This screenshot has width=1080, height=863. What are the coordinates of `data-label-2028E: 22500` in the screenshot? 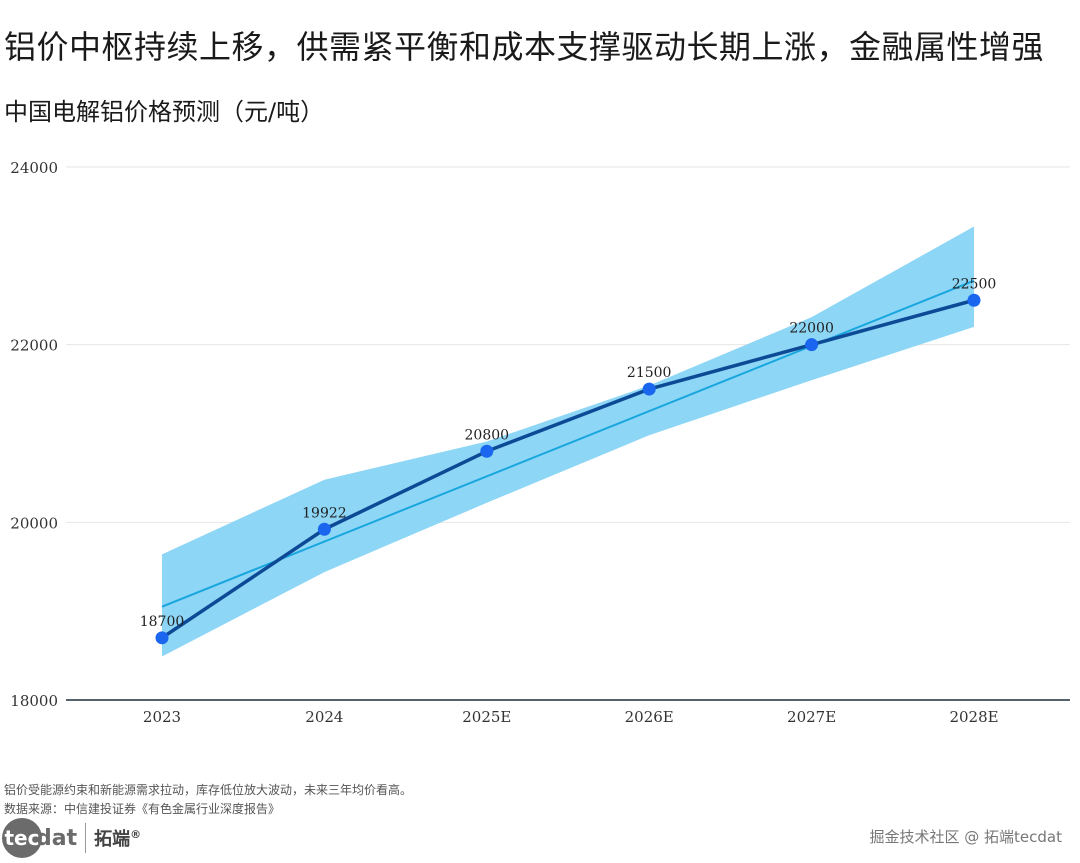 It's located at (974, 284).